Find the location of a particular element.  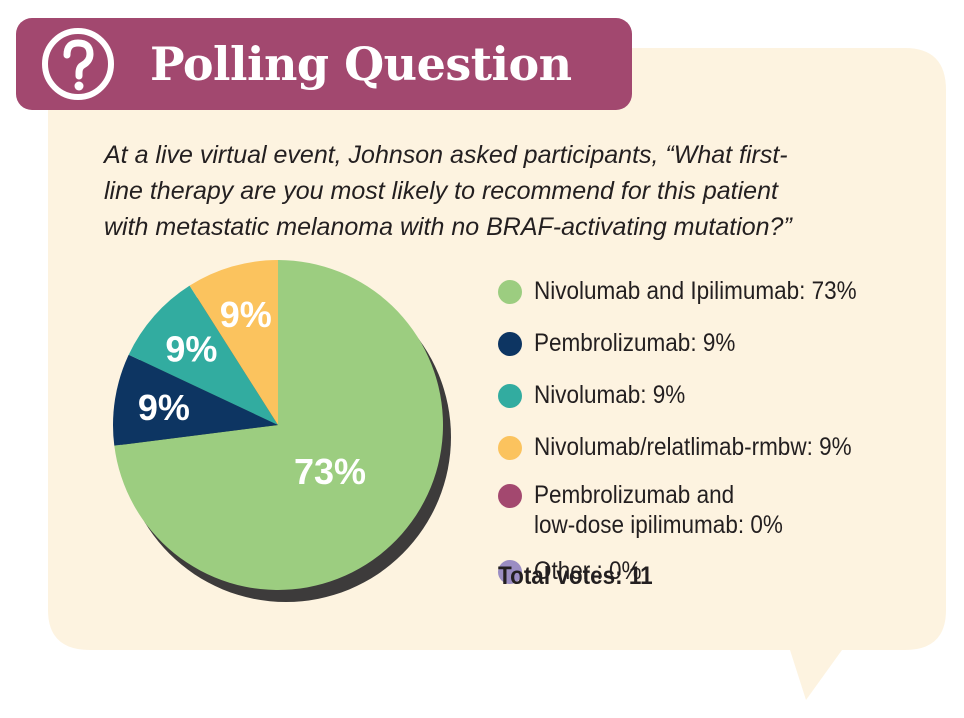

legend-item: Pembrolizumab and low-dose ipilimumab: 0% is located at coordinates (718, 510).